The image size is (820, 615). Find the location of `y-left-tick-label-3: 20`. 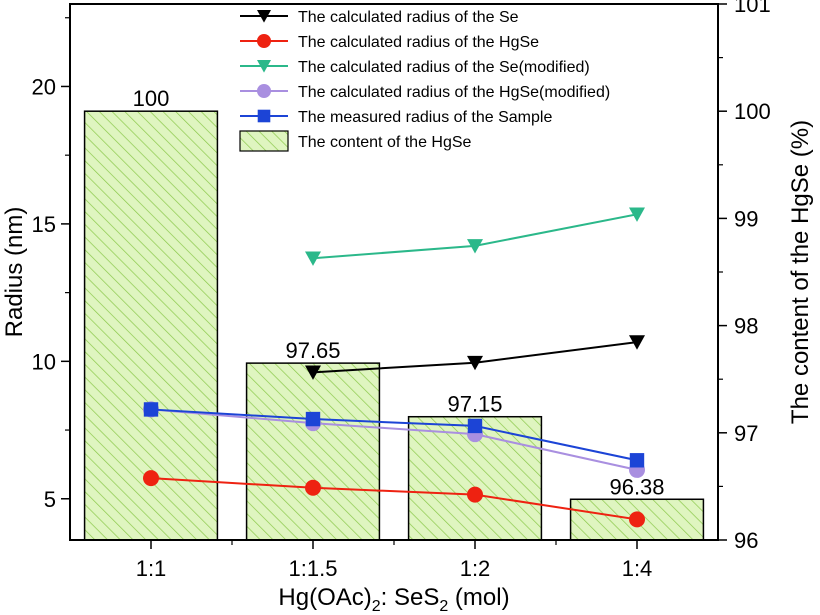

y-left-tick-label-3: 20 is located at coordinates (44, 86).